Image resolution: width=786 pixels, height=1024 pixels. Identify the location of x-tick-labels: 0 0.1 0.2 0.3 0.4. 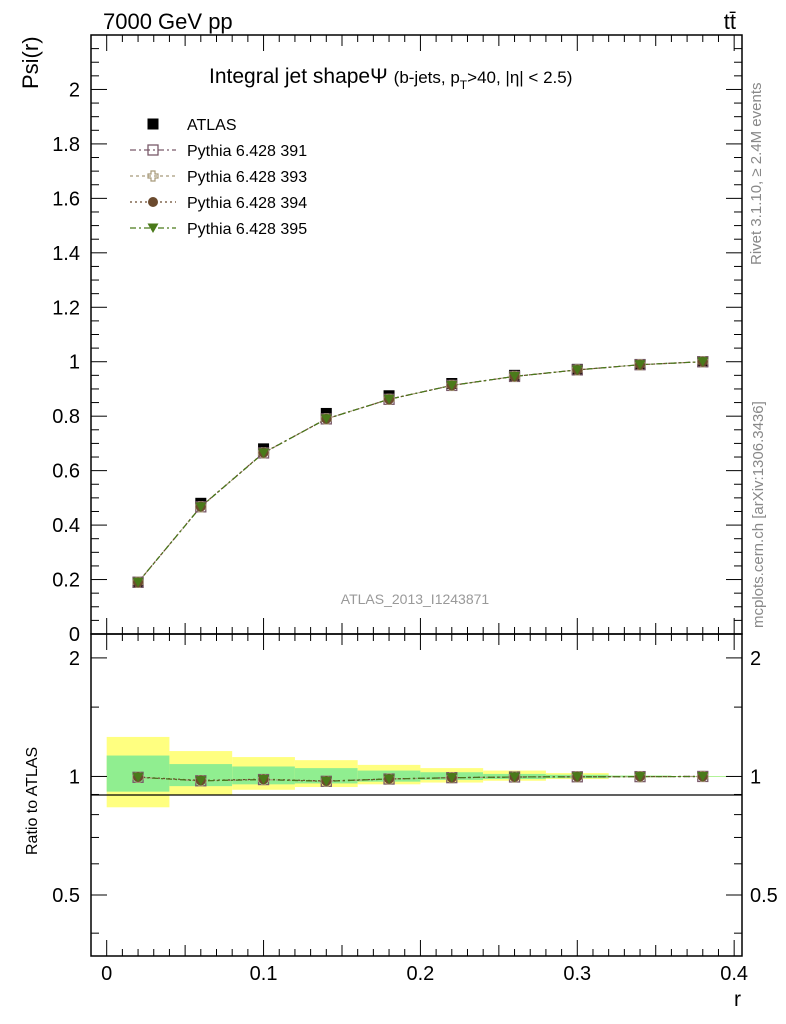
(424, 974).